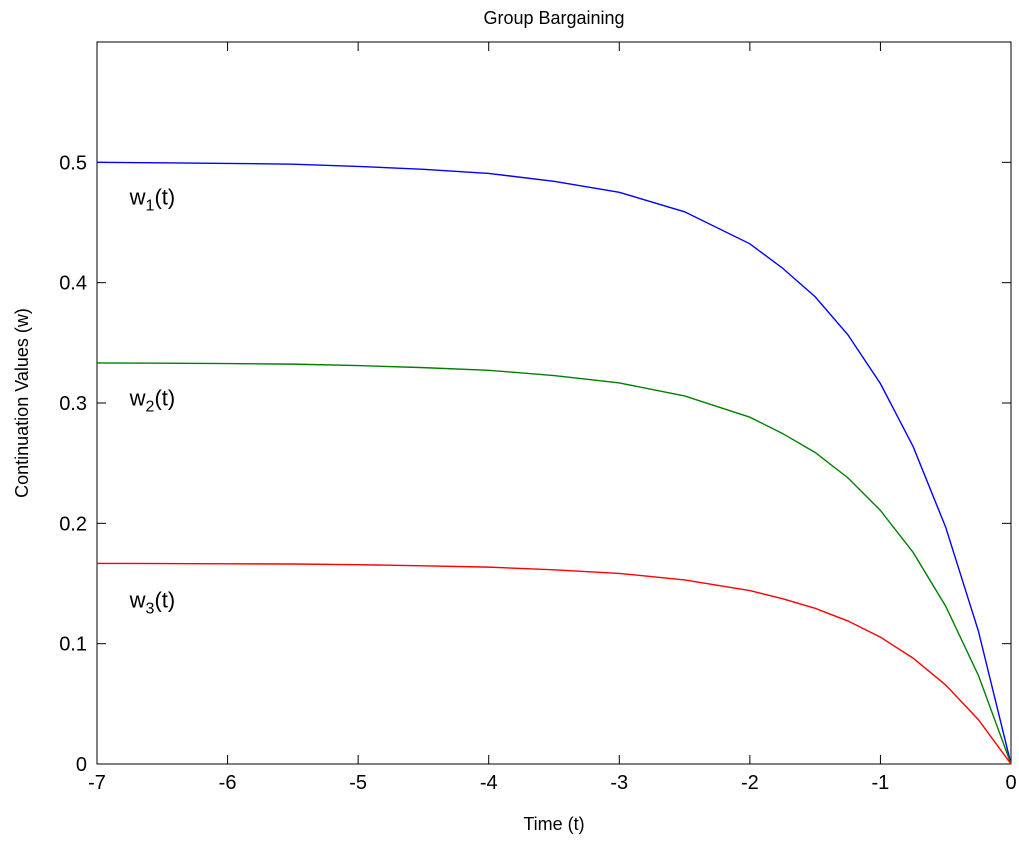 Image resolution: width=1019 pixels, height=841 pixels. I want to click on x-tick-label: -2, so click(750, 783).